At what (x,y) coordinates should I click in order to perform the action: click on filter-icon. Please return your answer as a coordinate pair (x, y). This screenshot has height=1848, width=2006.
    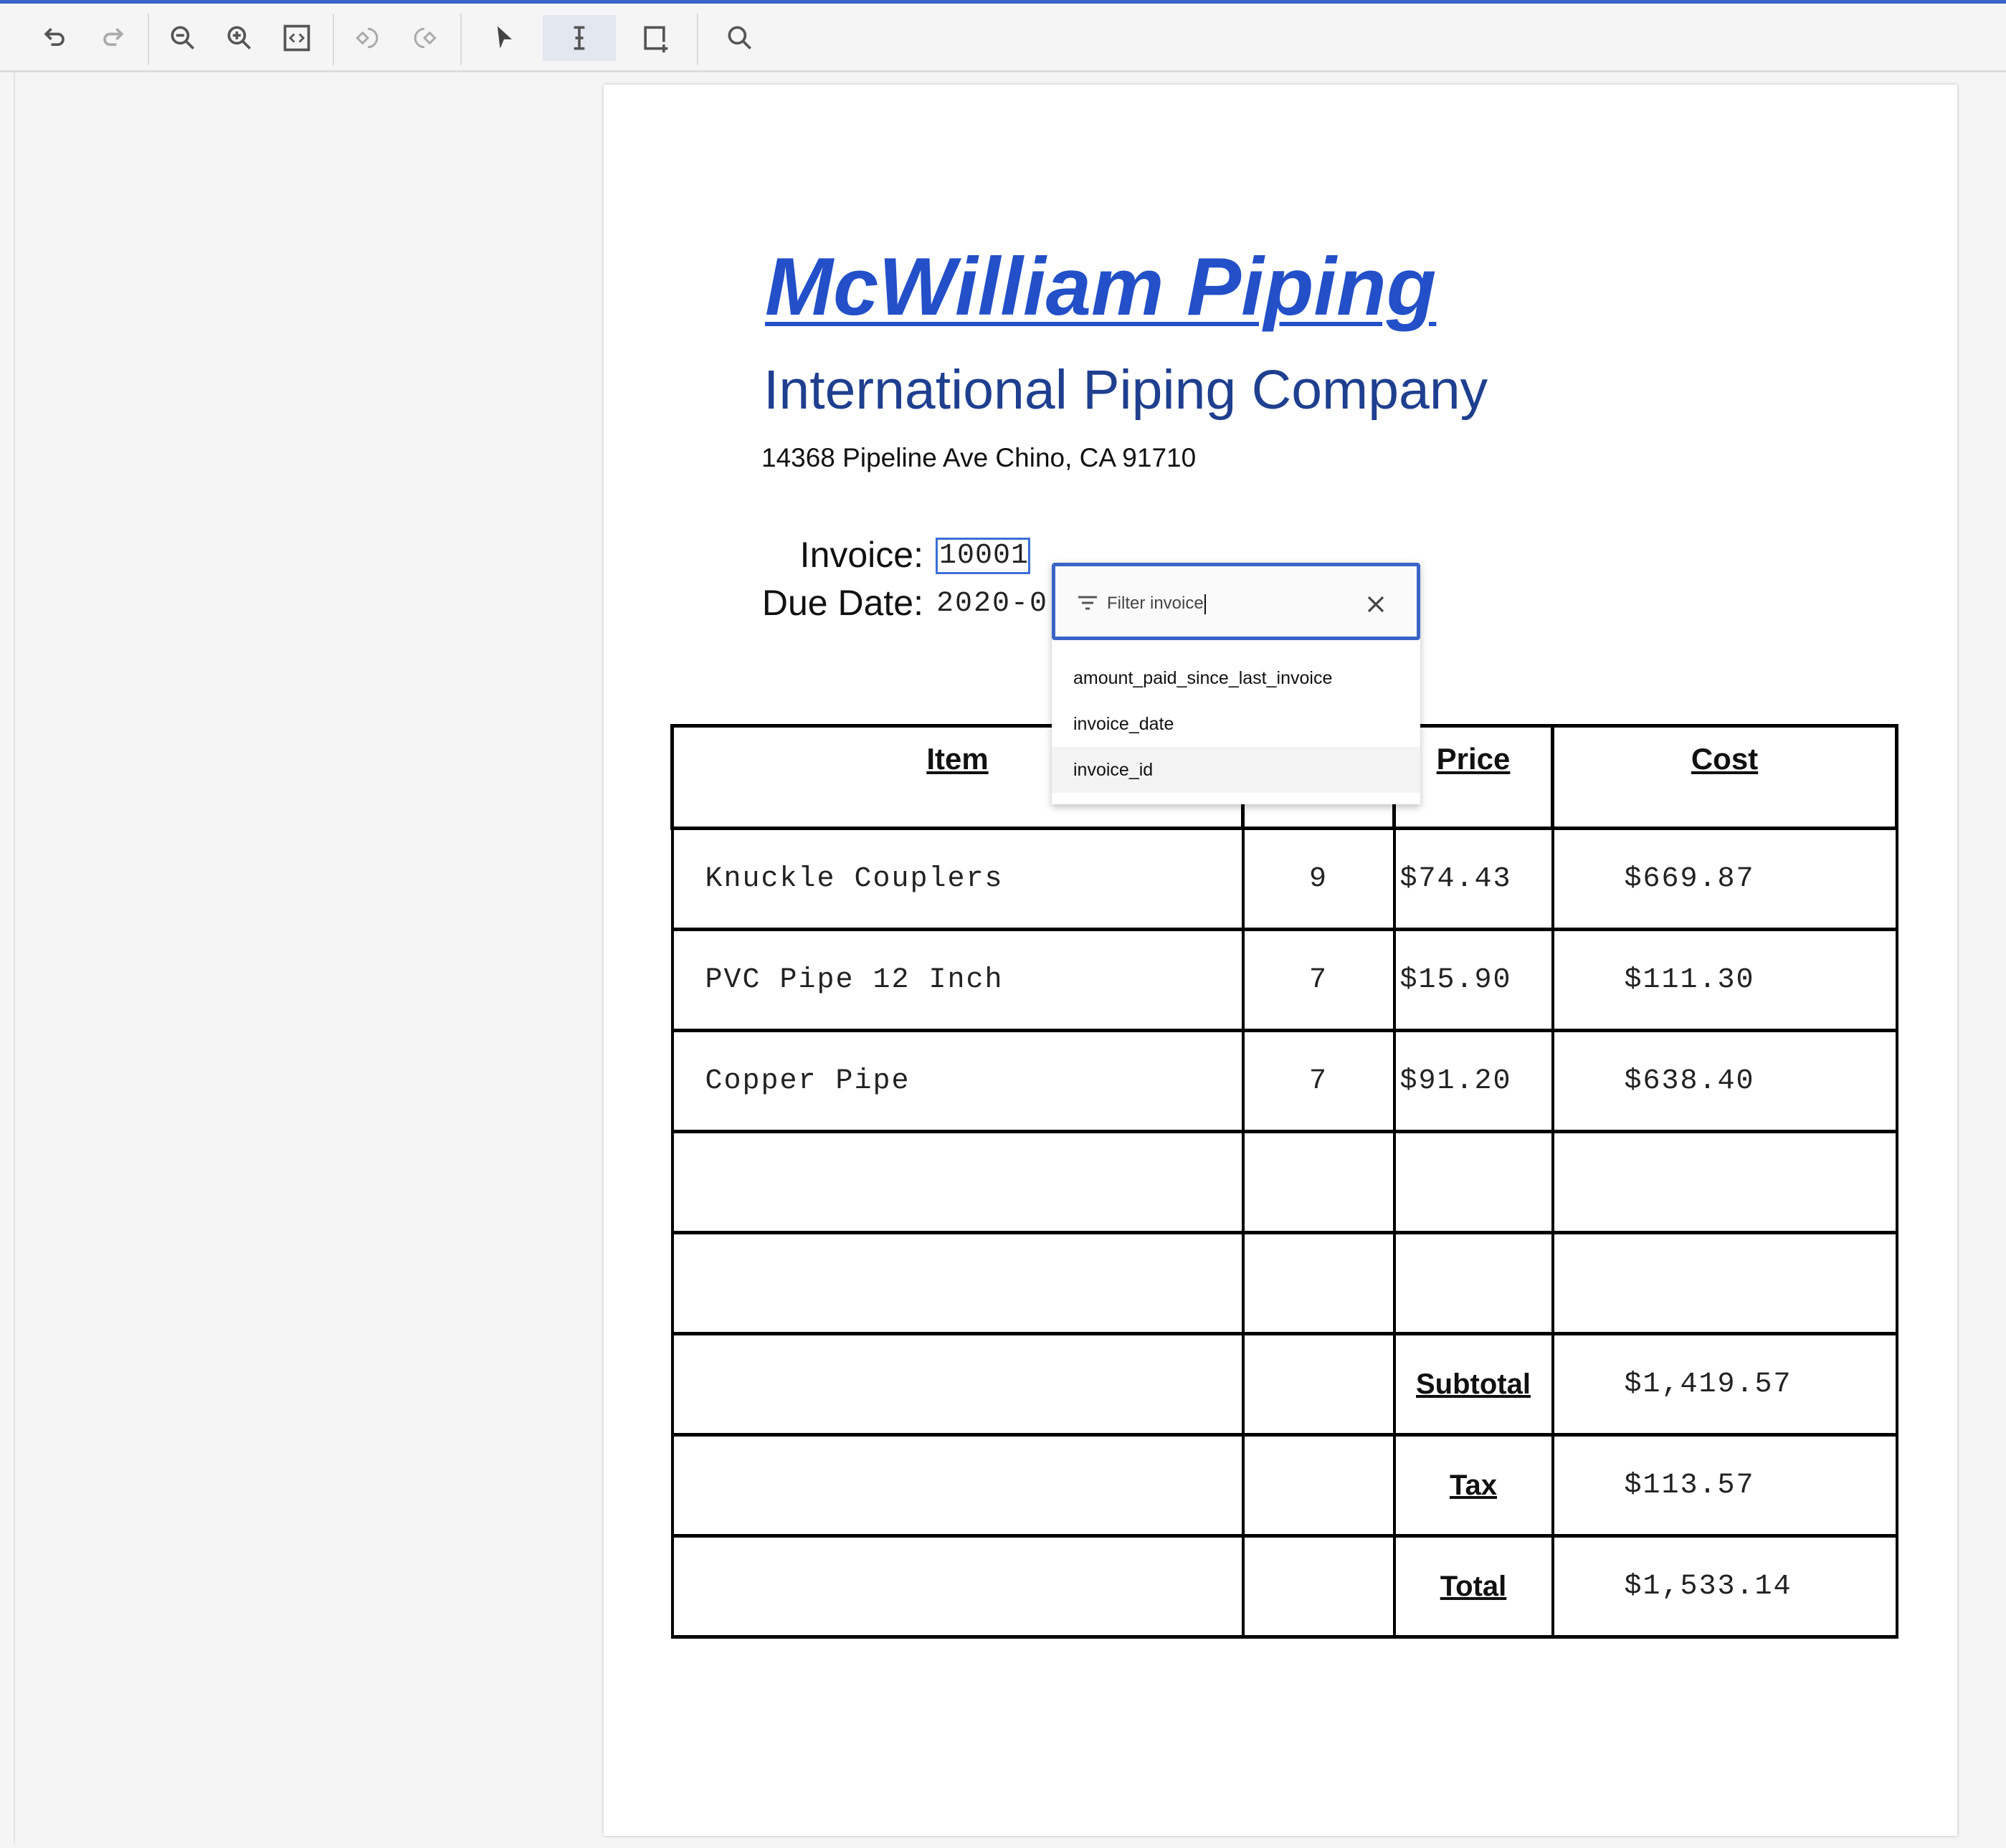
    Looking at the image, I should click on (1087, 603).